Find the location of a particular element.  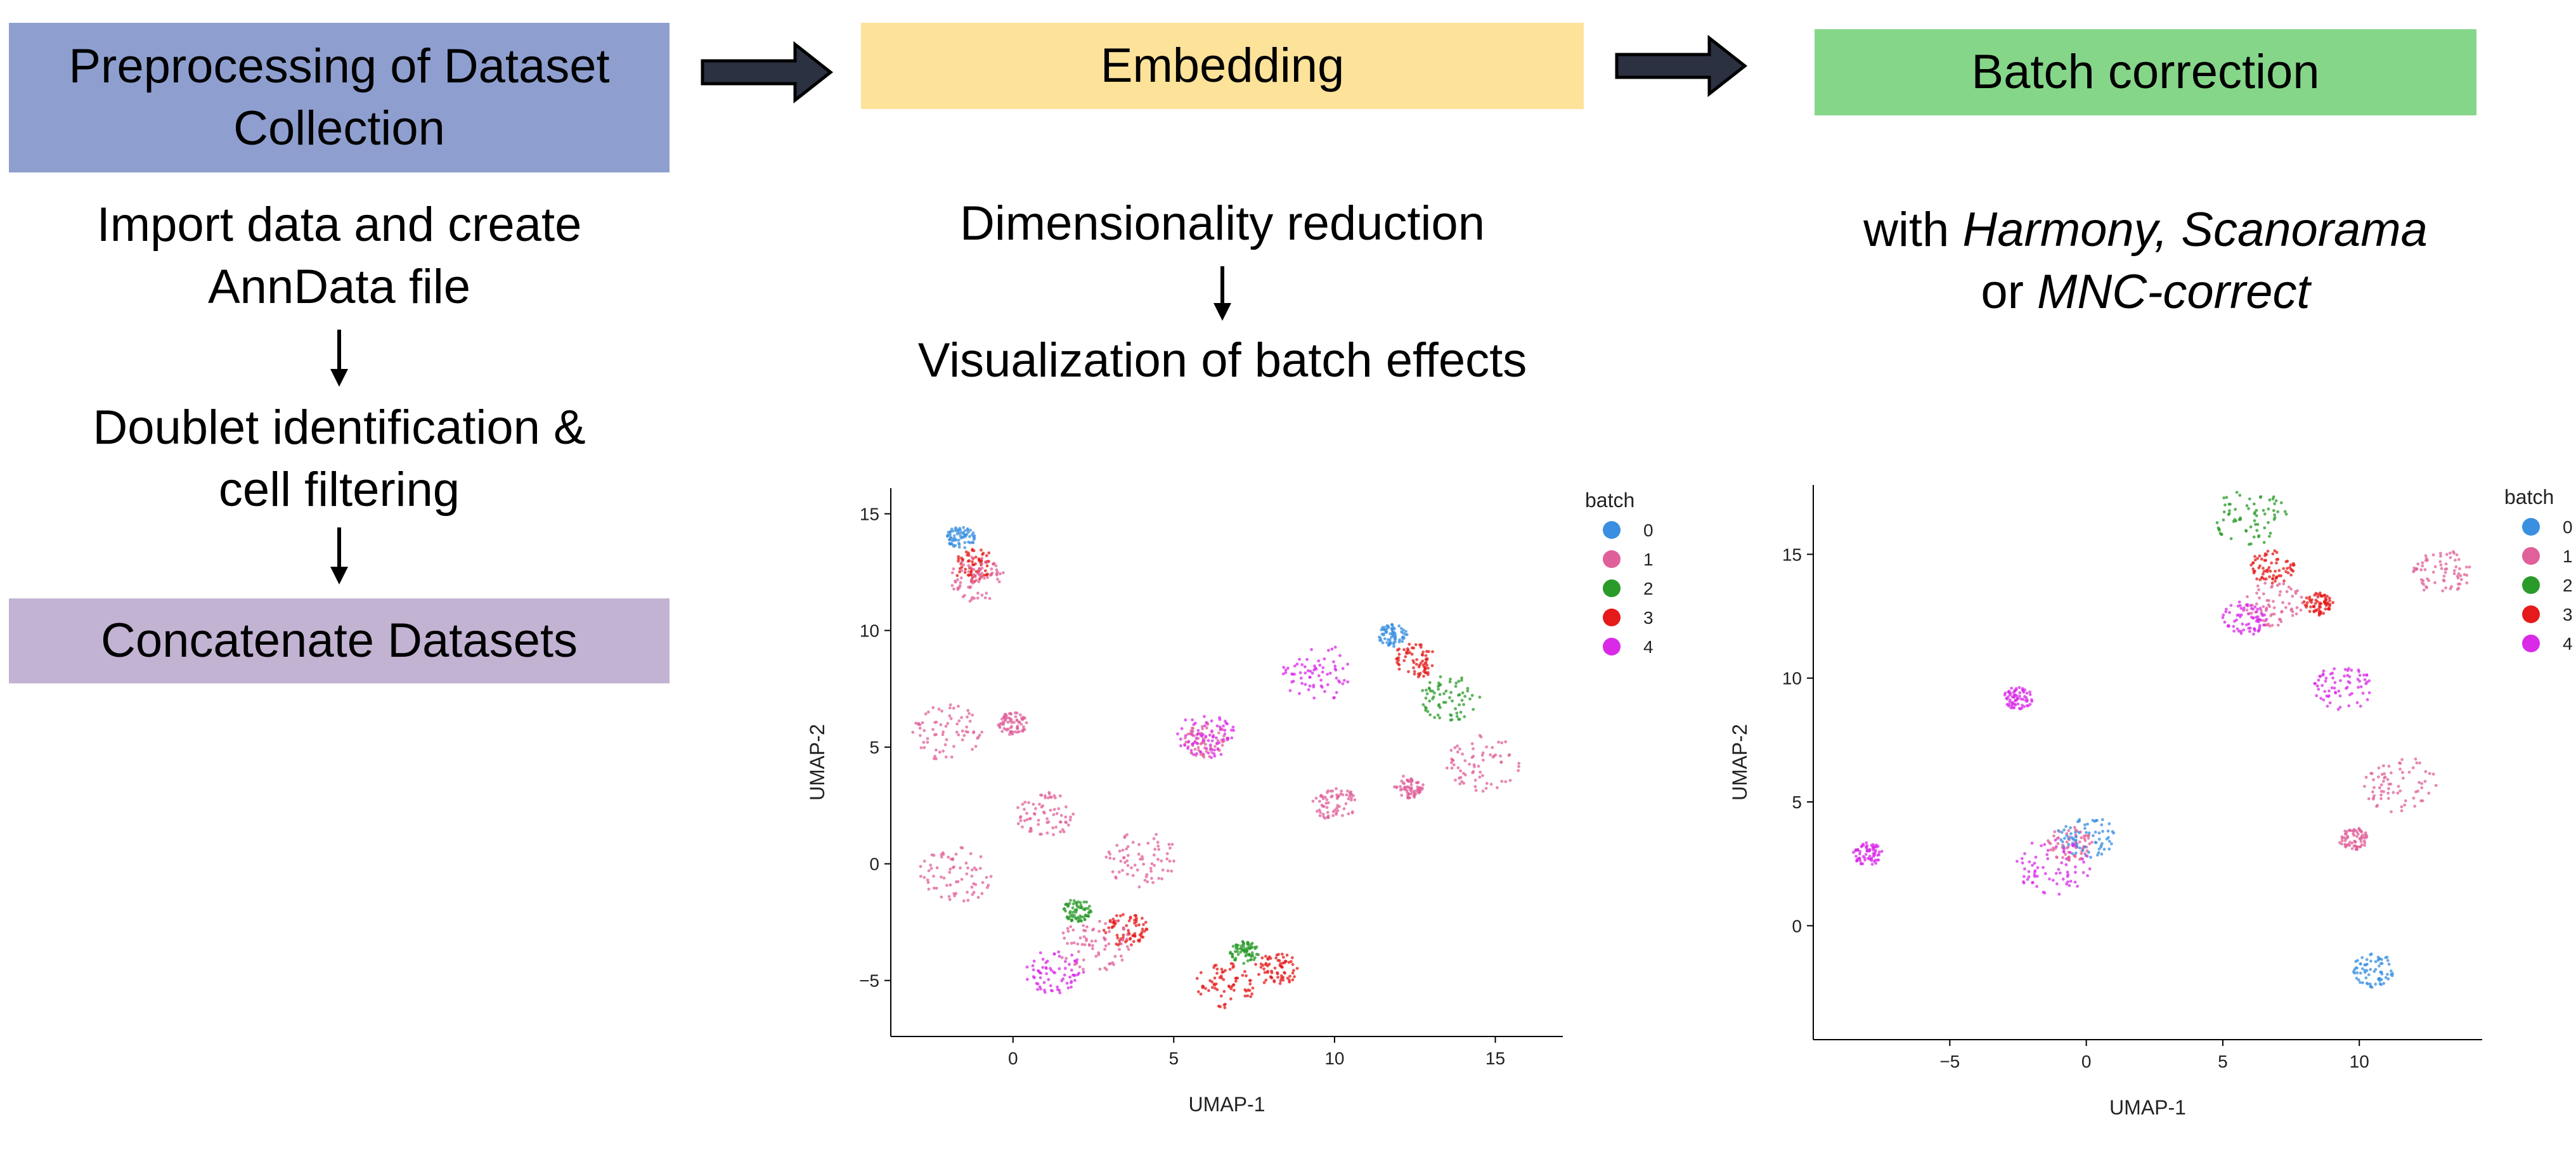

legend-label-batch-1: 1 is located at coordinates (2568, 556).